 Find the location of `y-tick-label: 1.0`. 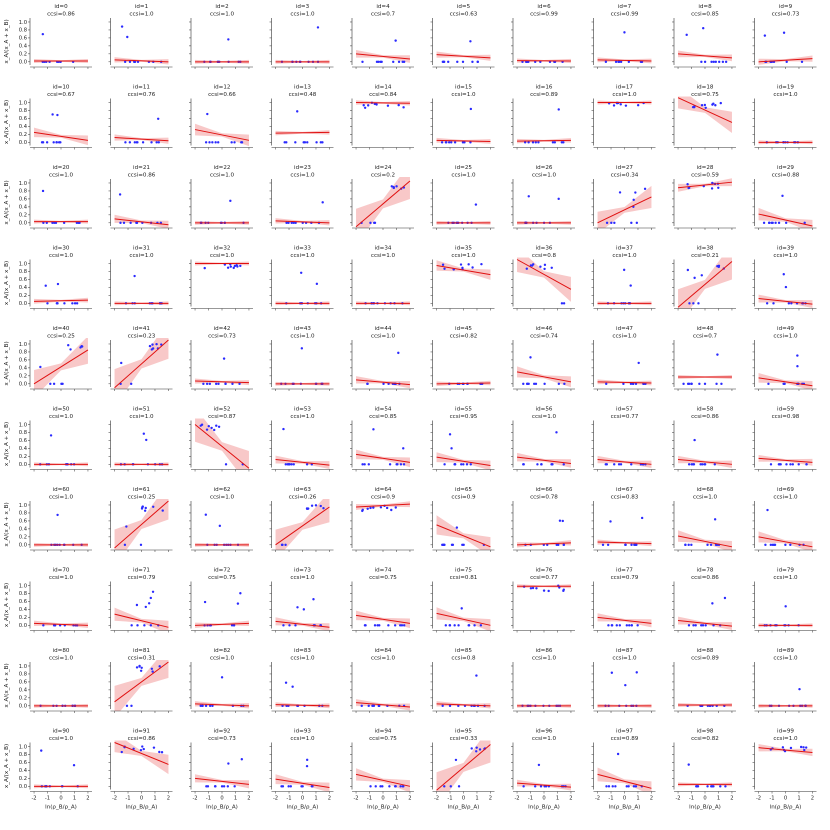

y-tick-label: 1.0 is located at coordinates (23, 184).